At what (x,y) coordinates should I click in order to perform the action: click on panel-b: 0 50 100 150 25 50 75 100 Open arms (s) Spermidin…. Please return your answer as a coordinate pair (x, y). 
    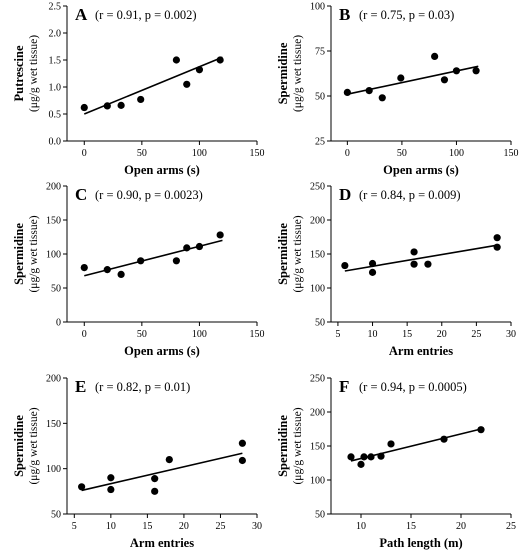
    Looking at the image, I should click on (397, 90).